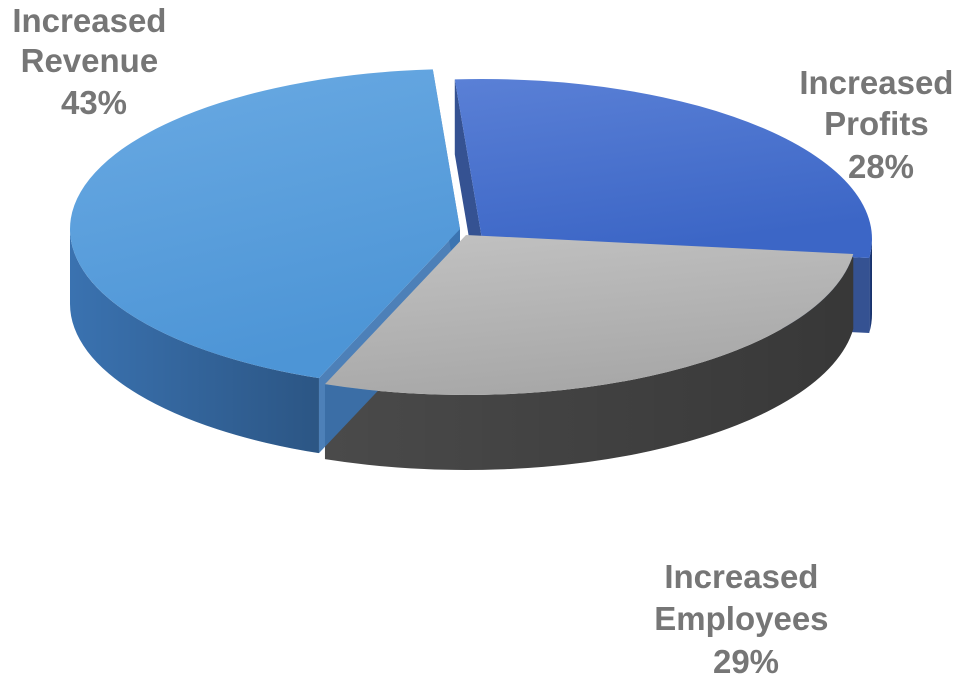  I want to click on slice-label-revenue: Increased Revenue 43%, so click(93, 61).